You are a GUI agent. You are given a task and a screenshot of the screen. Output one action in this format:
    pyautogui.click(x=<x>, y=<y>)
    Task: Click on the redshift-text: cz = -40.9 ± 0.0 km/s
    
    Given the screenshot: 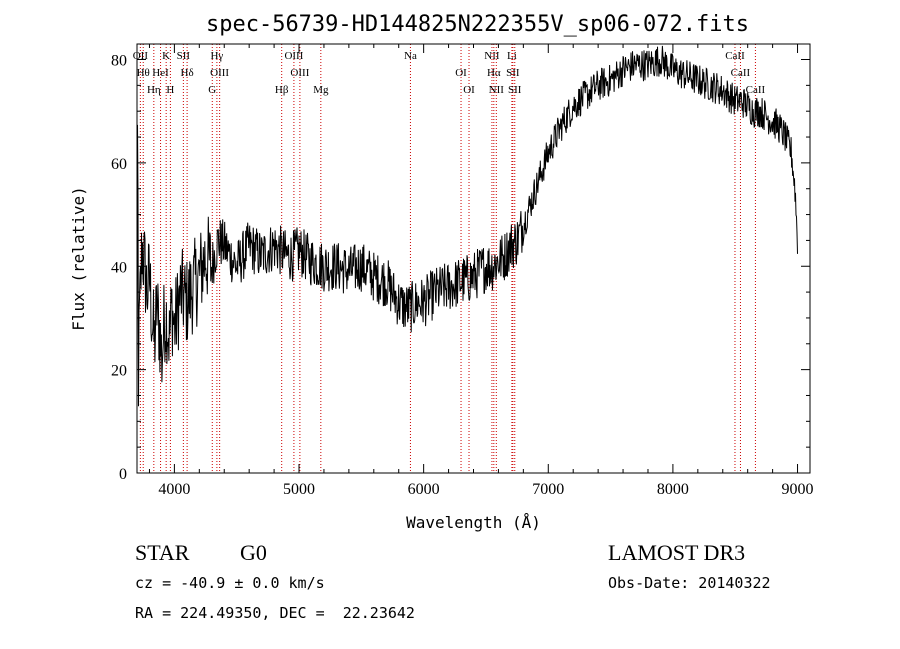 What is the action you would take?
    pyautogui.click(x=230, y=583)
    